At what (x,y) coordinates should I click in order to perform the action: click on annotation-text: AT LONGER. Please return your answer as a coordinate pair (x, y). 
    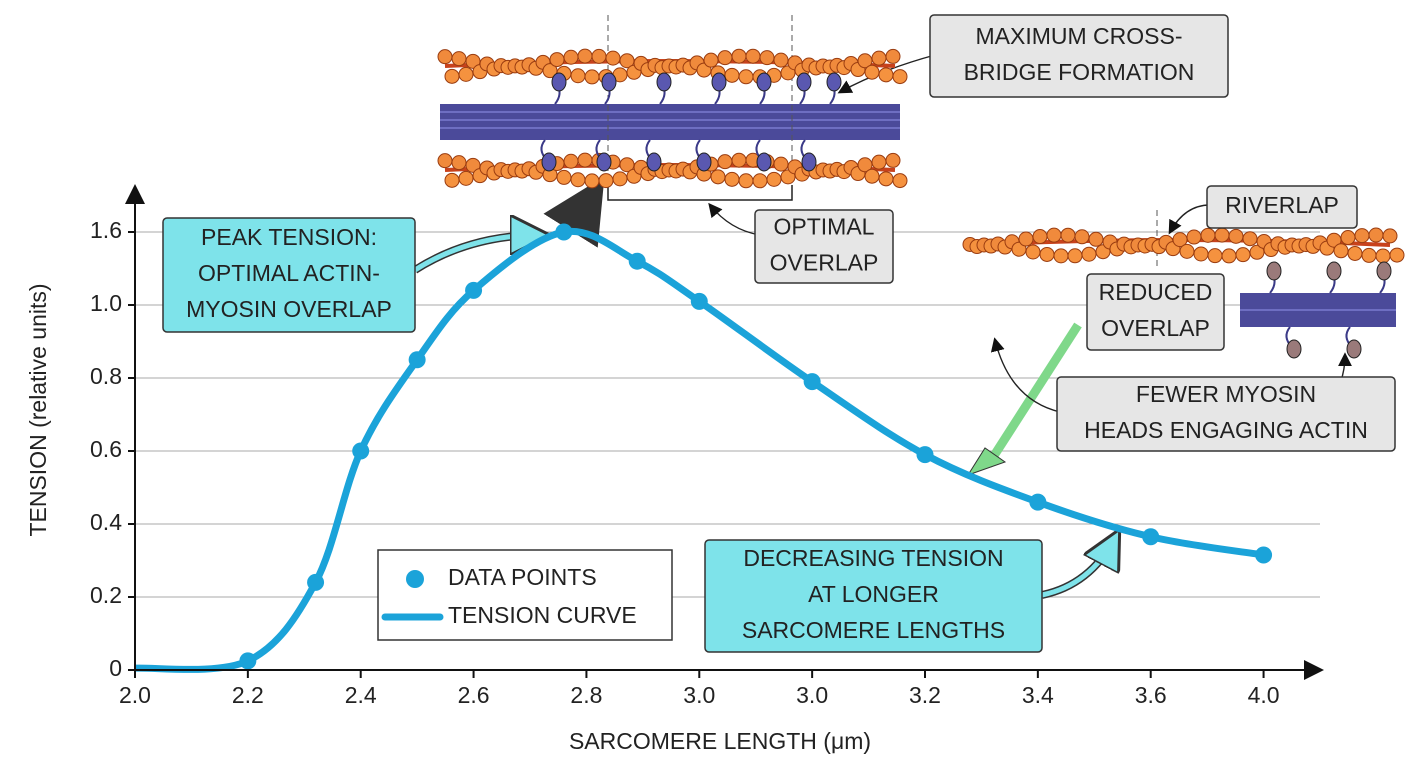
    Looking at the image, I should click on (873, 594).